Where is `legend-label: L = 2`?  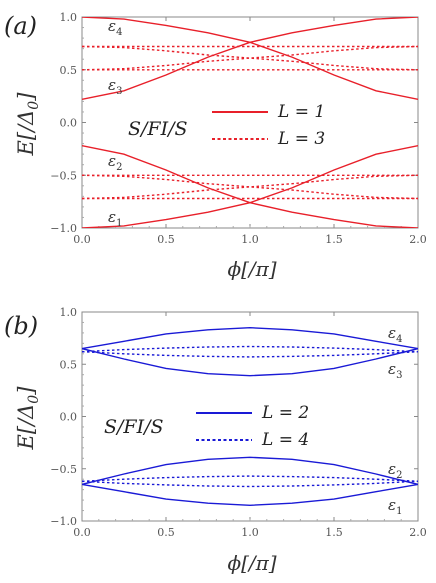
legend-label: L = 2 is located at coordinates (285, 413).